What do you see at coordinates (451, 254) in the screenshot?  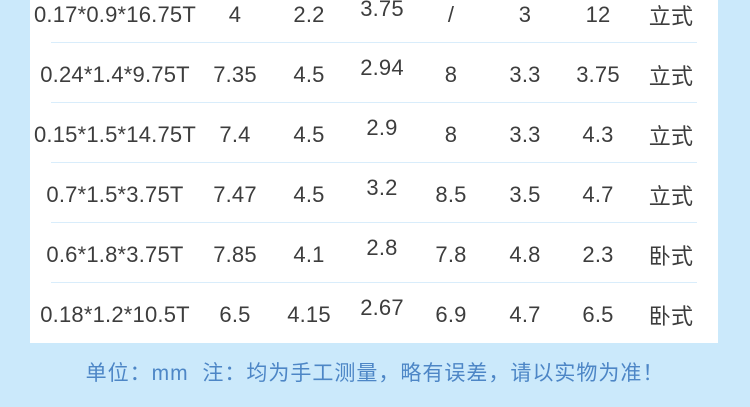 I see `spec-value: 7.8` at bounding box center [451, 254].